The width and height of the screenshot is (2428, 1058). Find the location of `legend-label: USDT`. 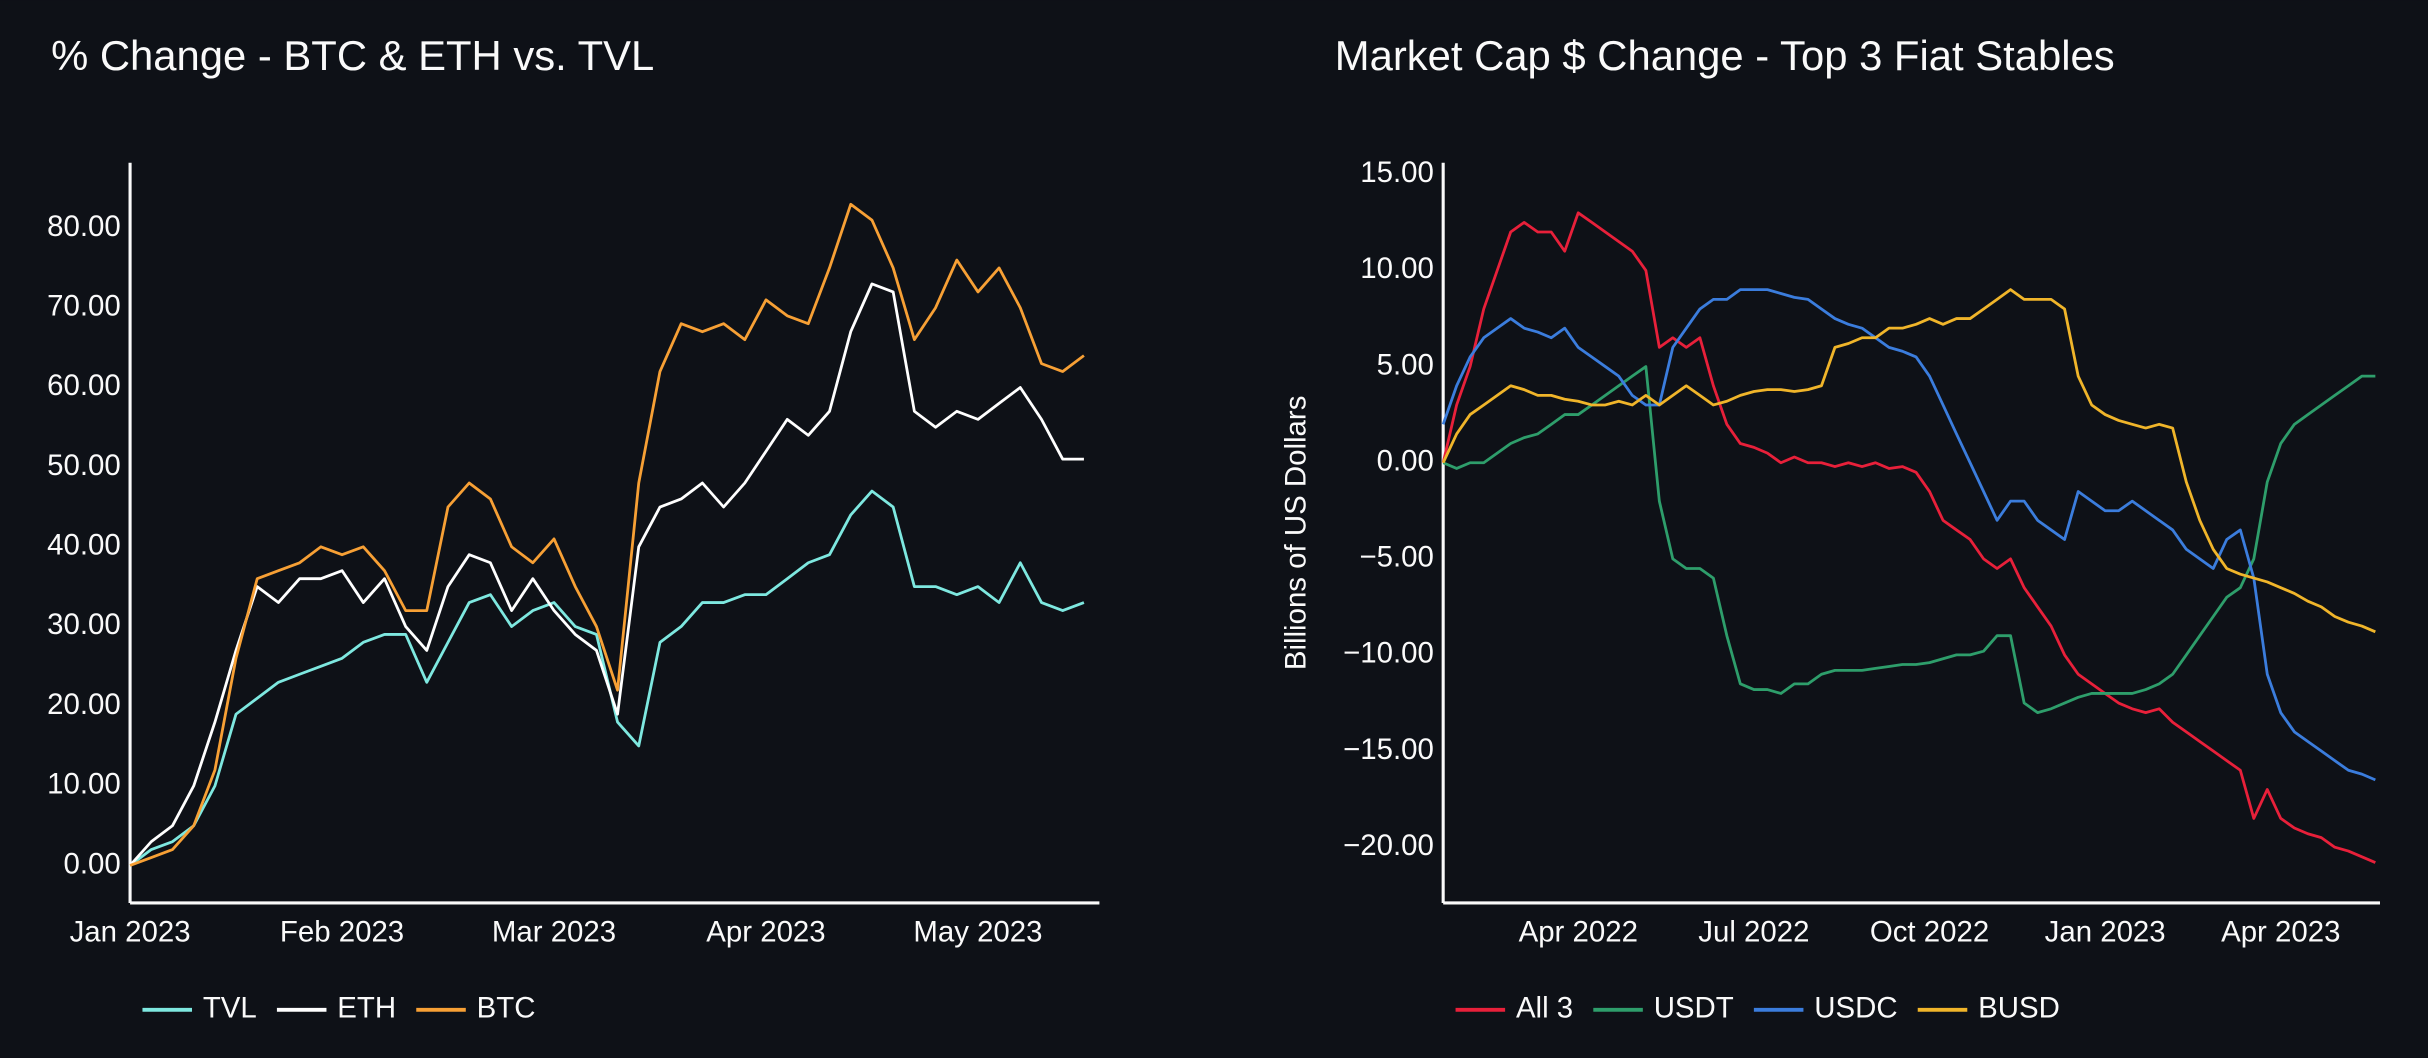

legend-label: USDT is located at coordinates (1694, 1008).